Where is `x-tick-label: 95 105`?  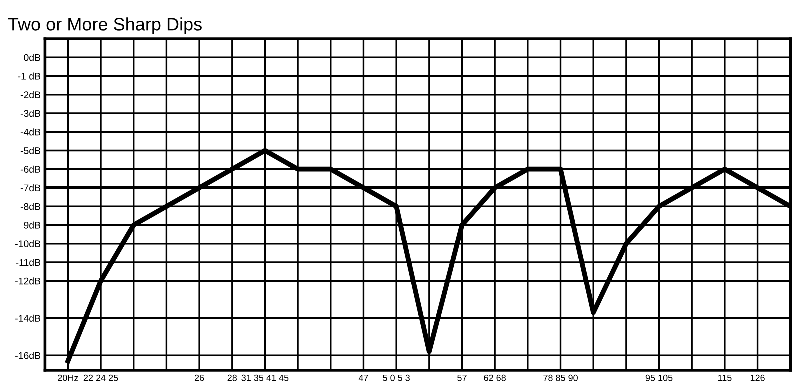 x-tick-label: 95 105 is located at coordinates (659, 378).